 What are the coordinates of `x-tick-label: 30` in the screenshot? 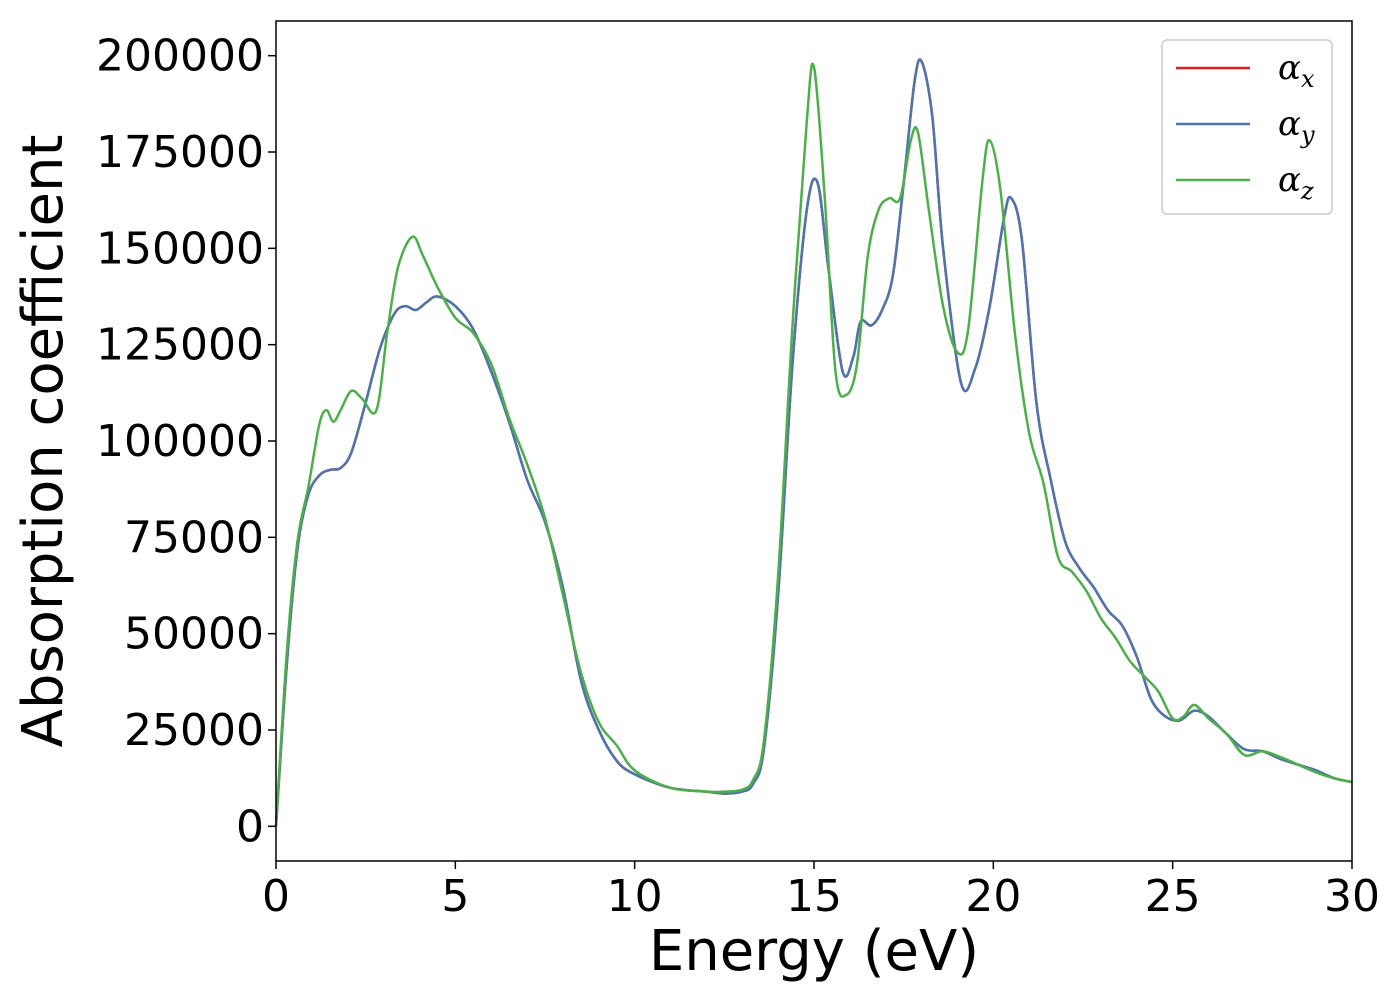 It's located at (1352, 896).